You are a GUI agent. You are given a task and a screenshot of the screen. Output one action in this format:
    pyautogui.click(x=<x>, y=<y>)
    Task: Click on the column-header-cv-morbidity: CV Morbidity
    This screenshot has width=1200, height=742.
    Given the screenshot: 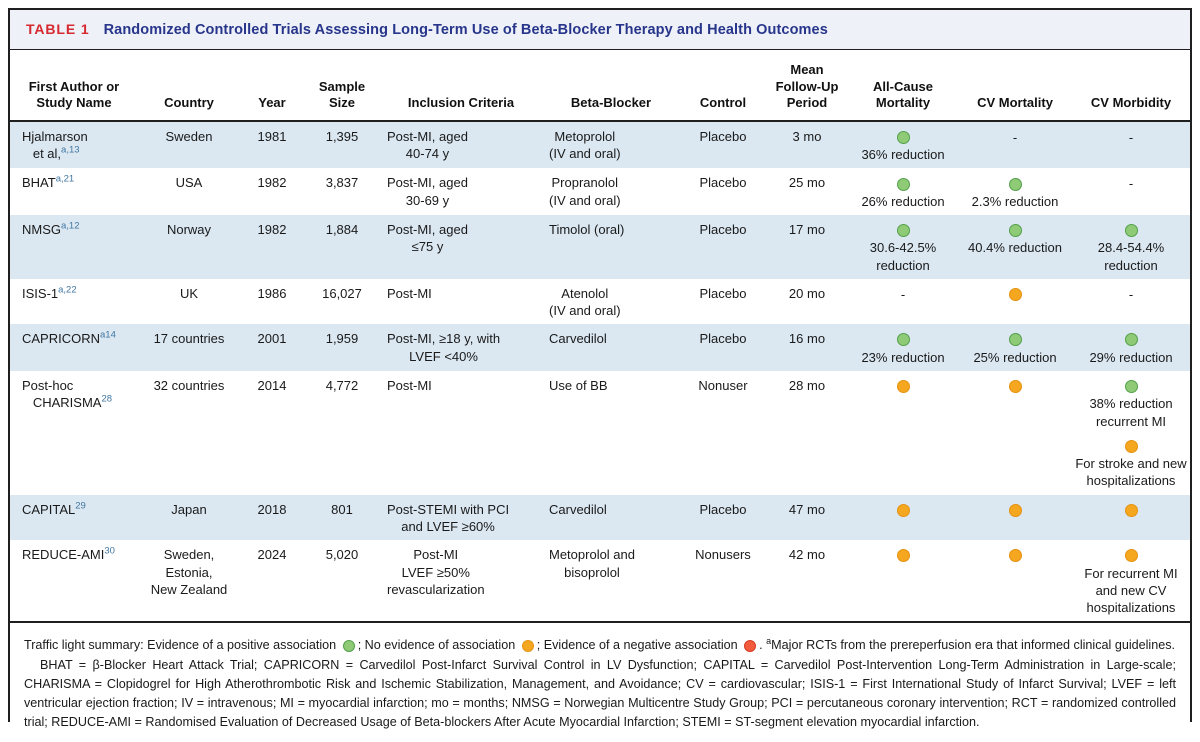 What is the action you would take?
    pyautogui.click(x=1131, y=86)
    